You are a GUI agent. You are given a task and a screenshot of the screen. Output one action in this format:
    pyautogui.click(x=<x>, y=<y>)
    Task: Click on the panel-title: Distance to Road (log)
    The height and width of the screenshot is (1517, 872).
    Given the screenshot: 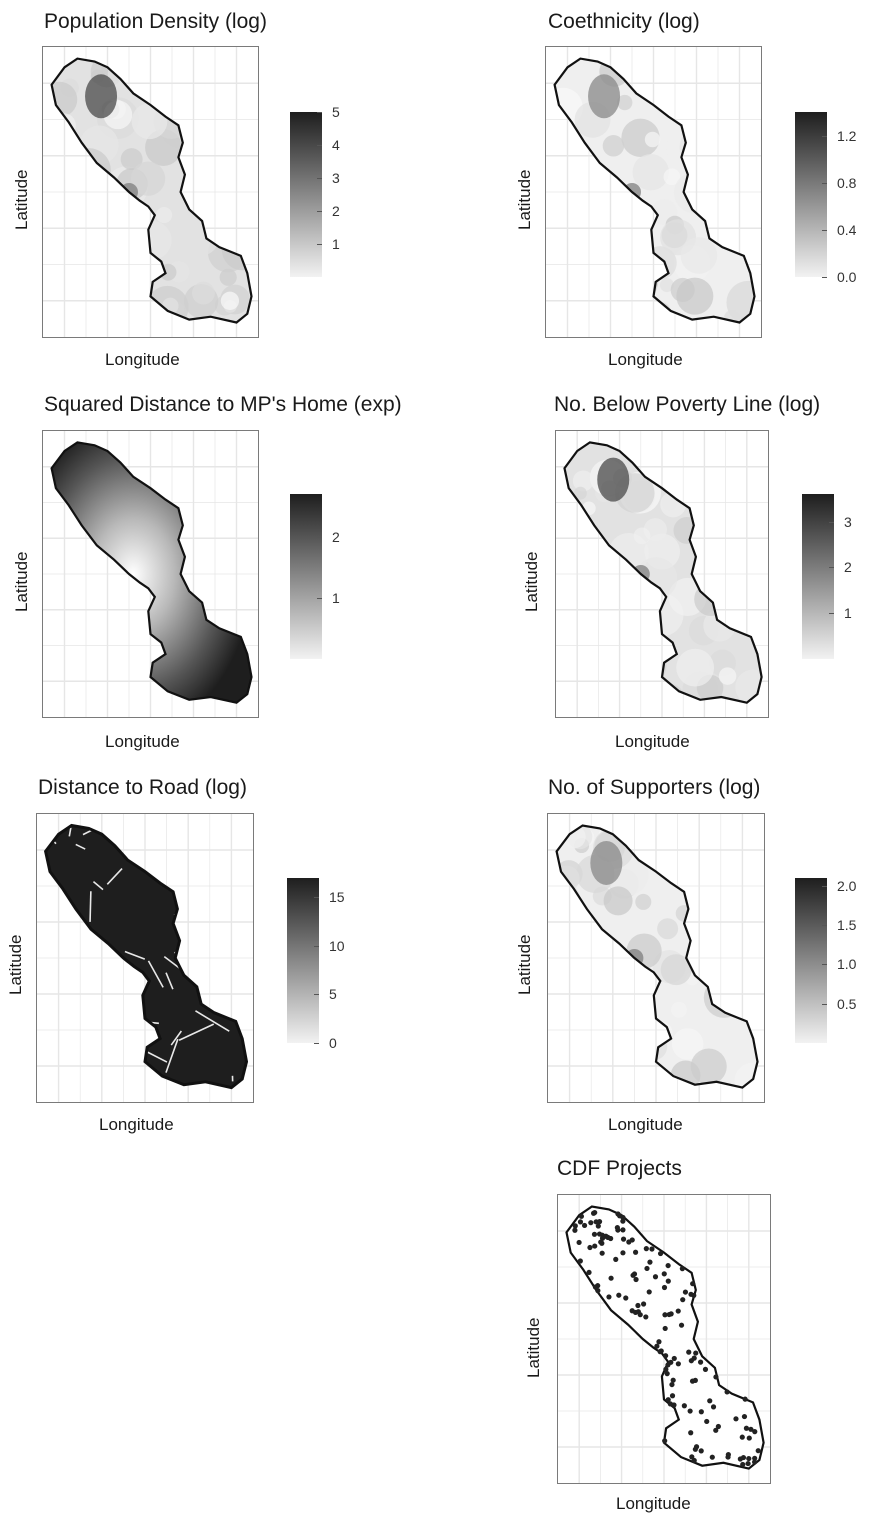 What is the action you would take?
    pyautogui.click(x=142, y=787)
    